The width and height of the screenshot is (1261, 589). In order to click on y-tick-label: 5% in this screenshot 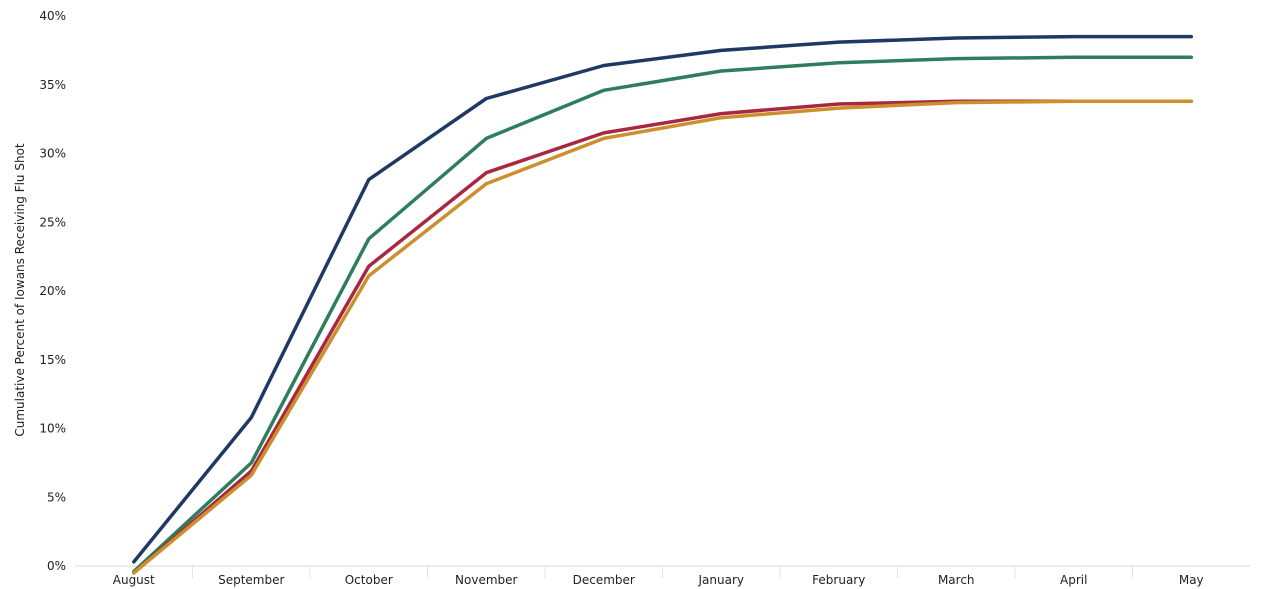, I will do `click(56, 497)`.